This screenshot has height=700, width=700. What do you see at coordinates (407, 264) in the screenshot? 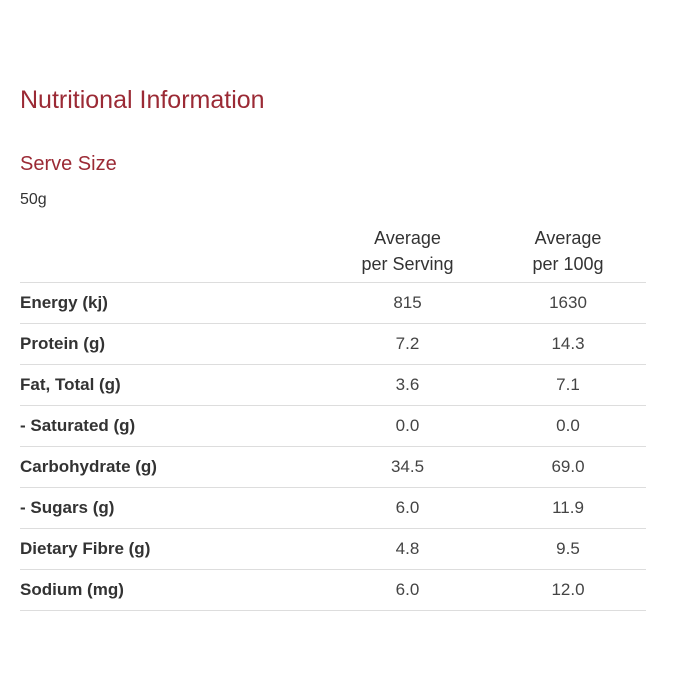
I see `header-per-serving-line2: per Serving` at bounding box center [407, 264].